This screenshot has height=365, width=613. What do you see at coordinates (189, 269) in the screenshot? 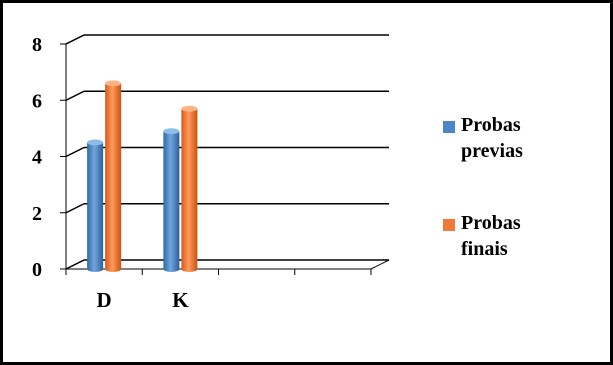
I see `bar-K-series-2-base` at bounding box center [189, 269].